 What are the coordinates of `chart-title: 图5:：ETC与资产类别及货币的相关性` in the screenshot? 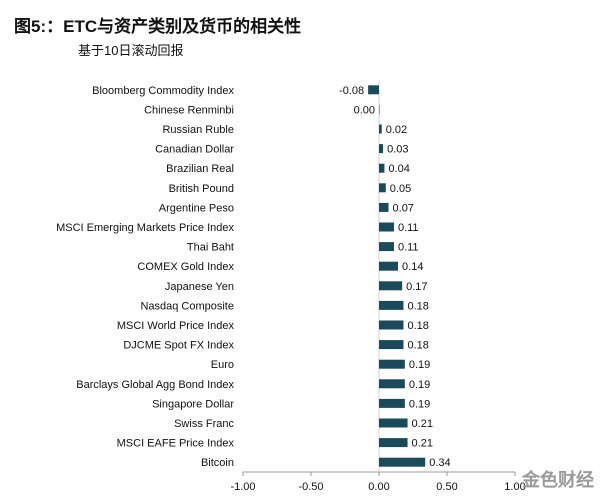 It's located at (158, 26).